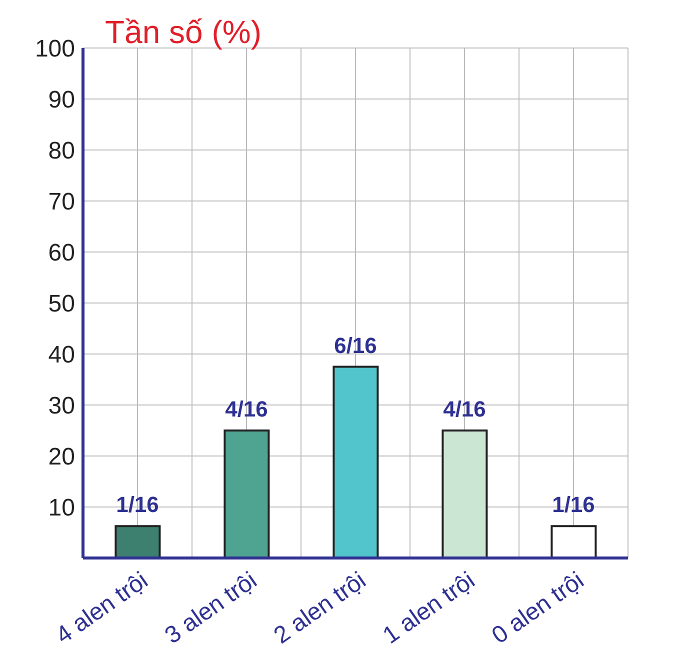 The image size is (682, 670). What do you see at coordinates (183, 32) in the screenshot?
I see `chart-title: Tần số (%)` at bounding box center [183, 32].